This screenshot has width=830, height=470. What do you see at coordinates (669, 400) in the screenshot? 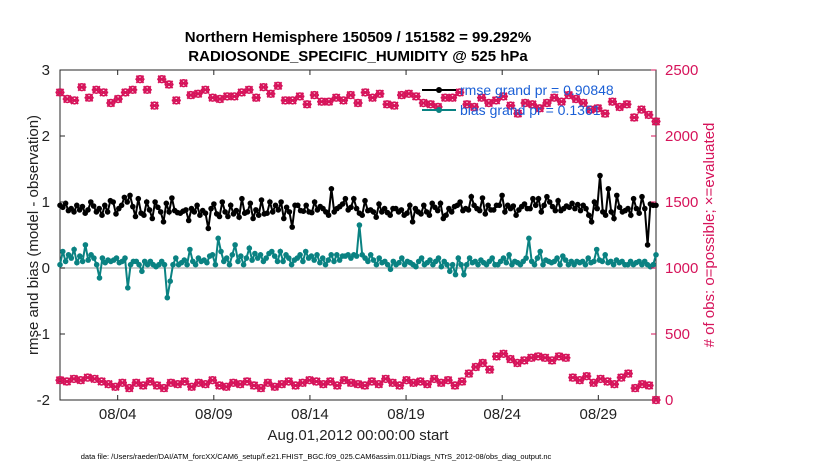
I see `y-tick-right-label: 0` at bounding box center [669, 400].